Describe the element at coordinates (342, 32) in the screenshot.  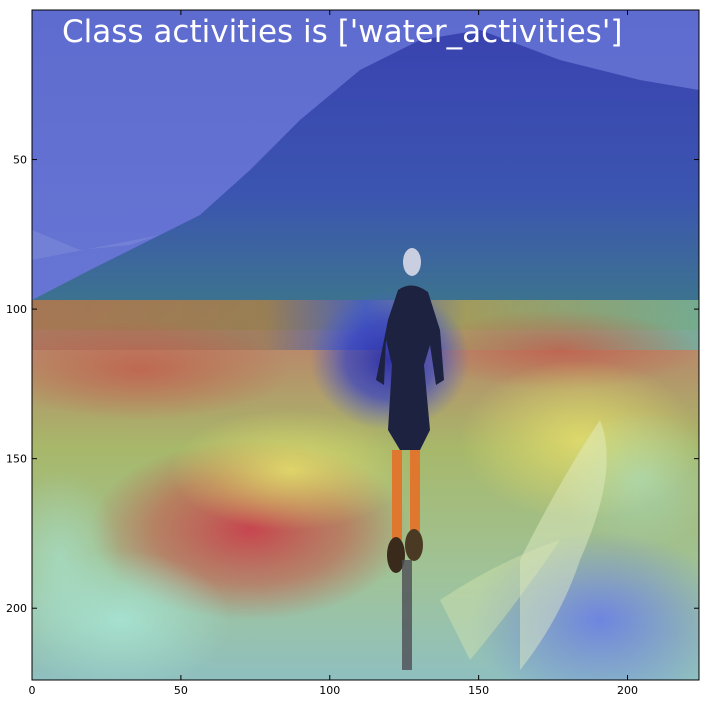
I see `class-title: Class activities is ['water_activities']` at that location.